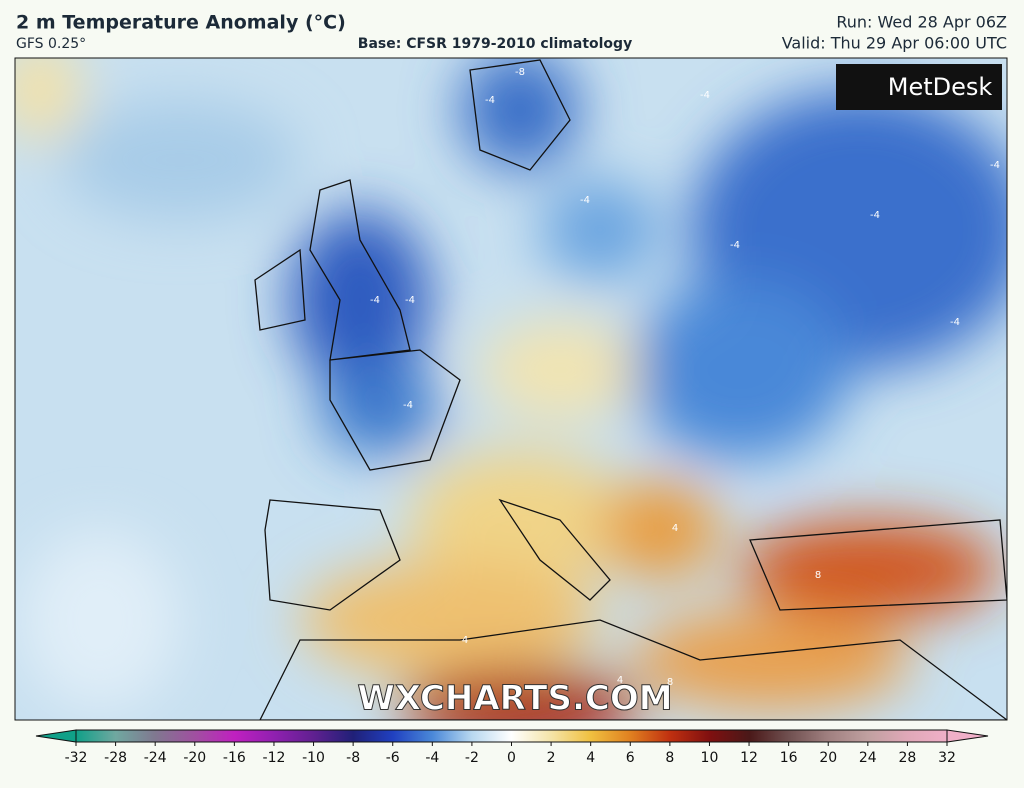 This screenshot has width=1024, height=788. I want to click on title: 2 m Temperature Anomaly (°C), so click(181, 23).